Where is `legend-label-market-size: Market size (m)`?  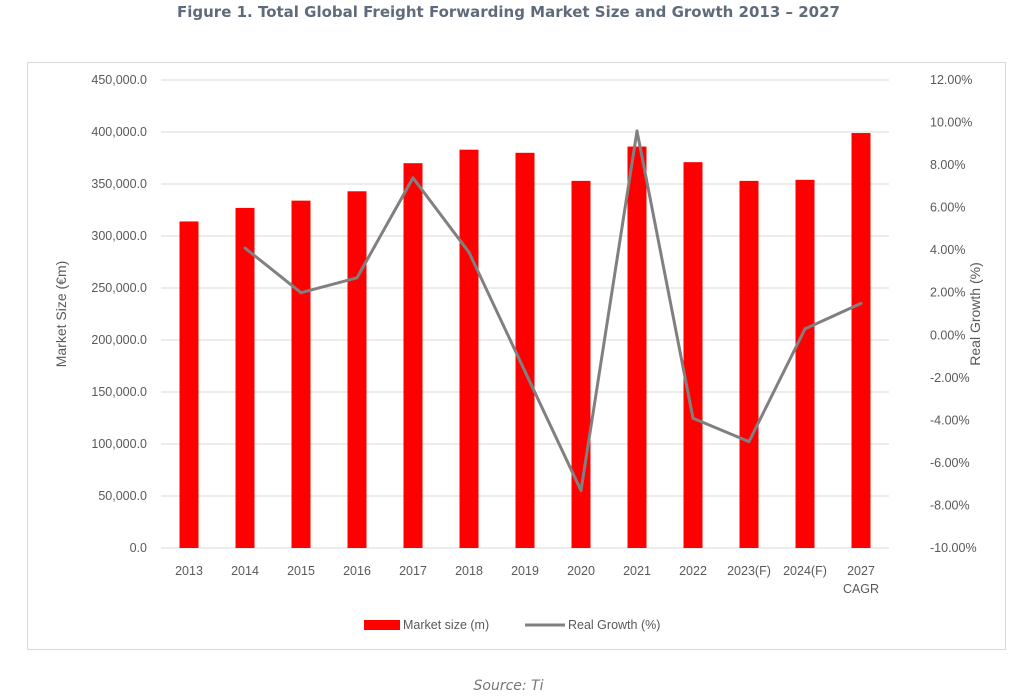
legend-label-market-size: Market size (m) is located at coordinates (446, 625).